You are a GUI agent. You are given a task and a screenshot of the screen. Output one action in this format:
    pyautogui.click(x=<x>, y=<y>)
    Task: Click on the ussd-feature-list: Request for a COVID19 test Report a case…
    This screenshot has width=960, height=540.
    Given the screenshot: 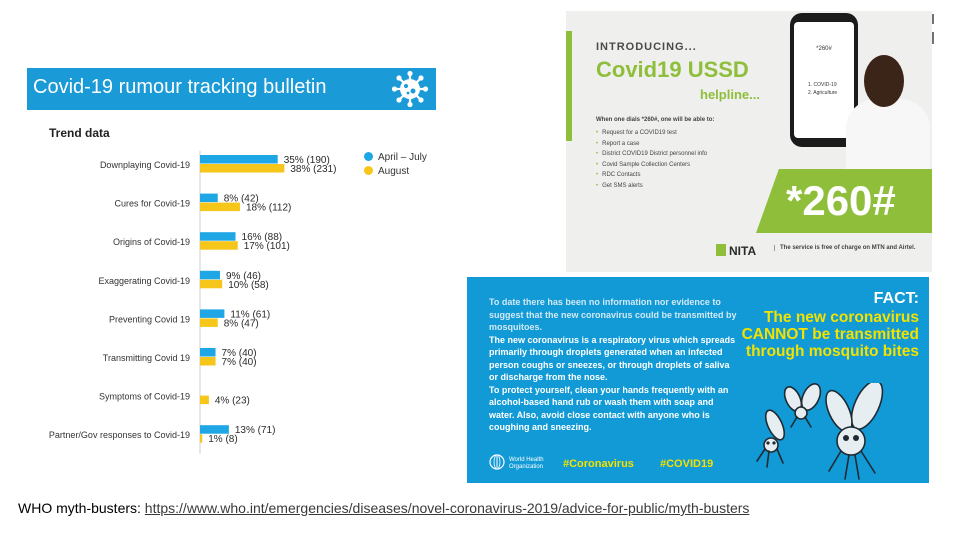 What is the action you would take?
    pyautogui.click(x=651, y=159)
    